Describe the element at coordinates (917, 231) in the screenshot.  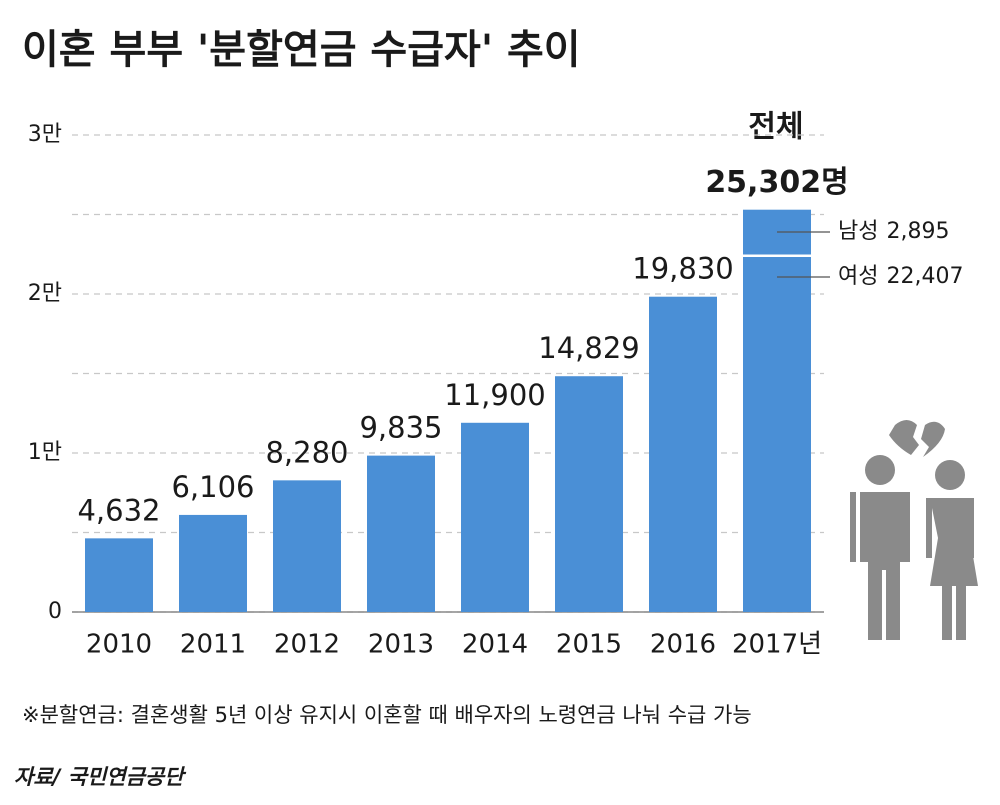
I see `segment-value: 2,895` at that location.